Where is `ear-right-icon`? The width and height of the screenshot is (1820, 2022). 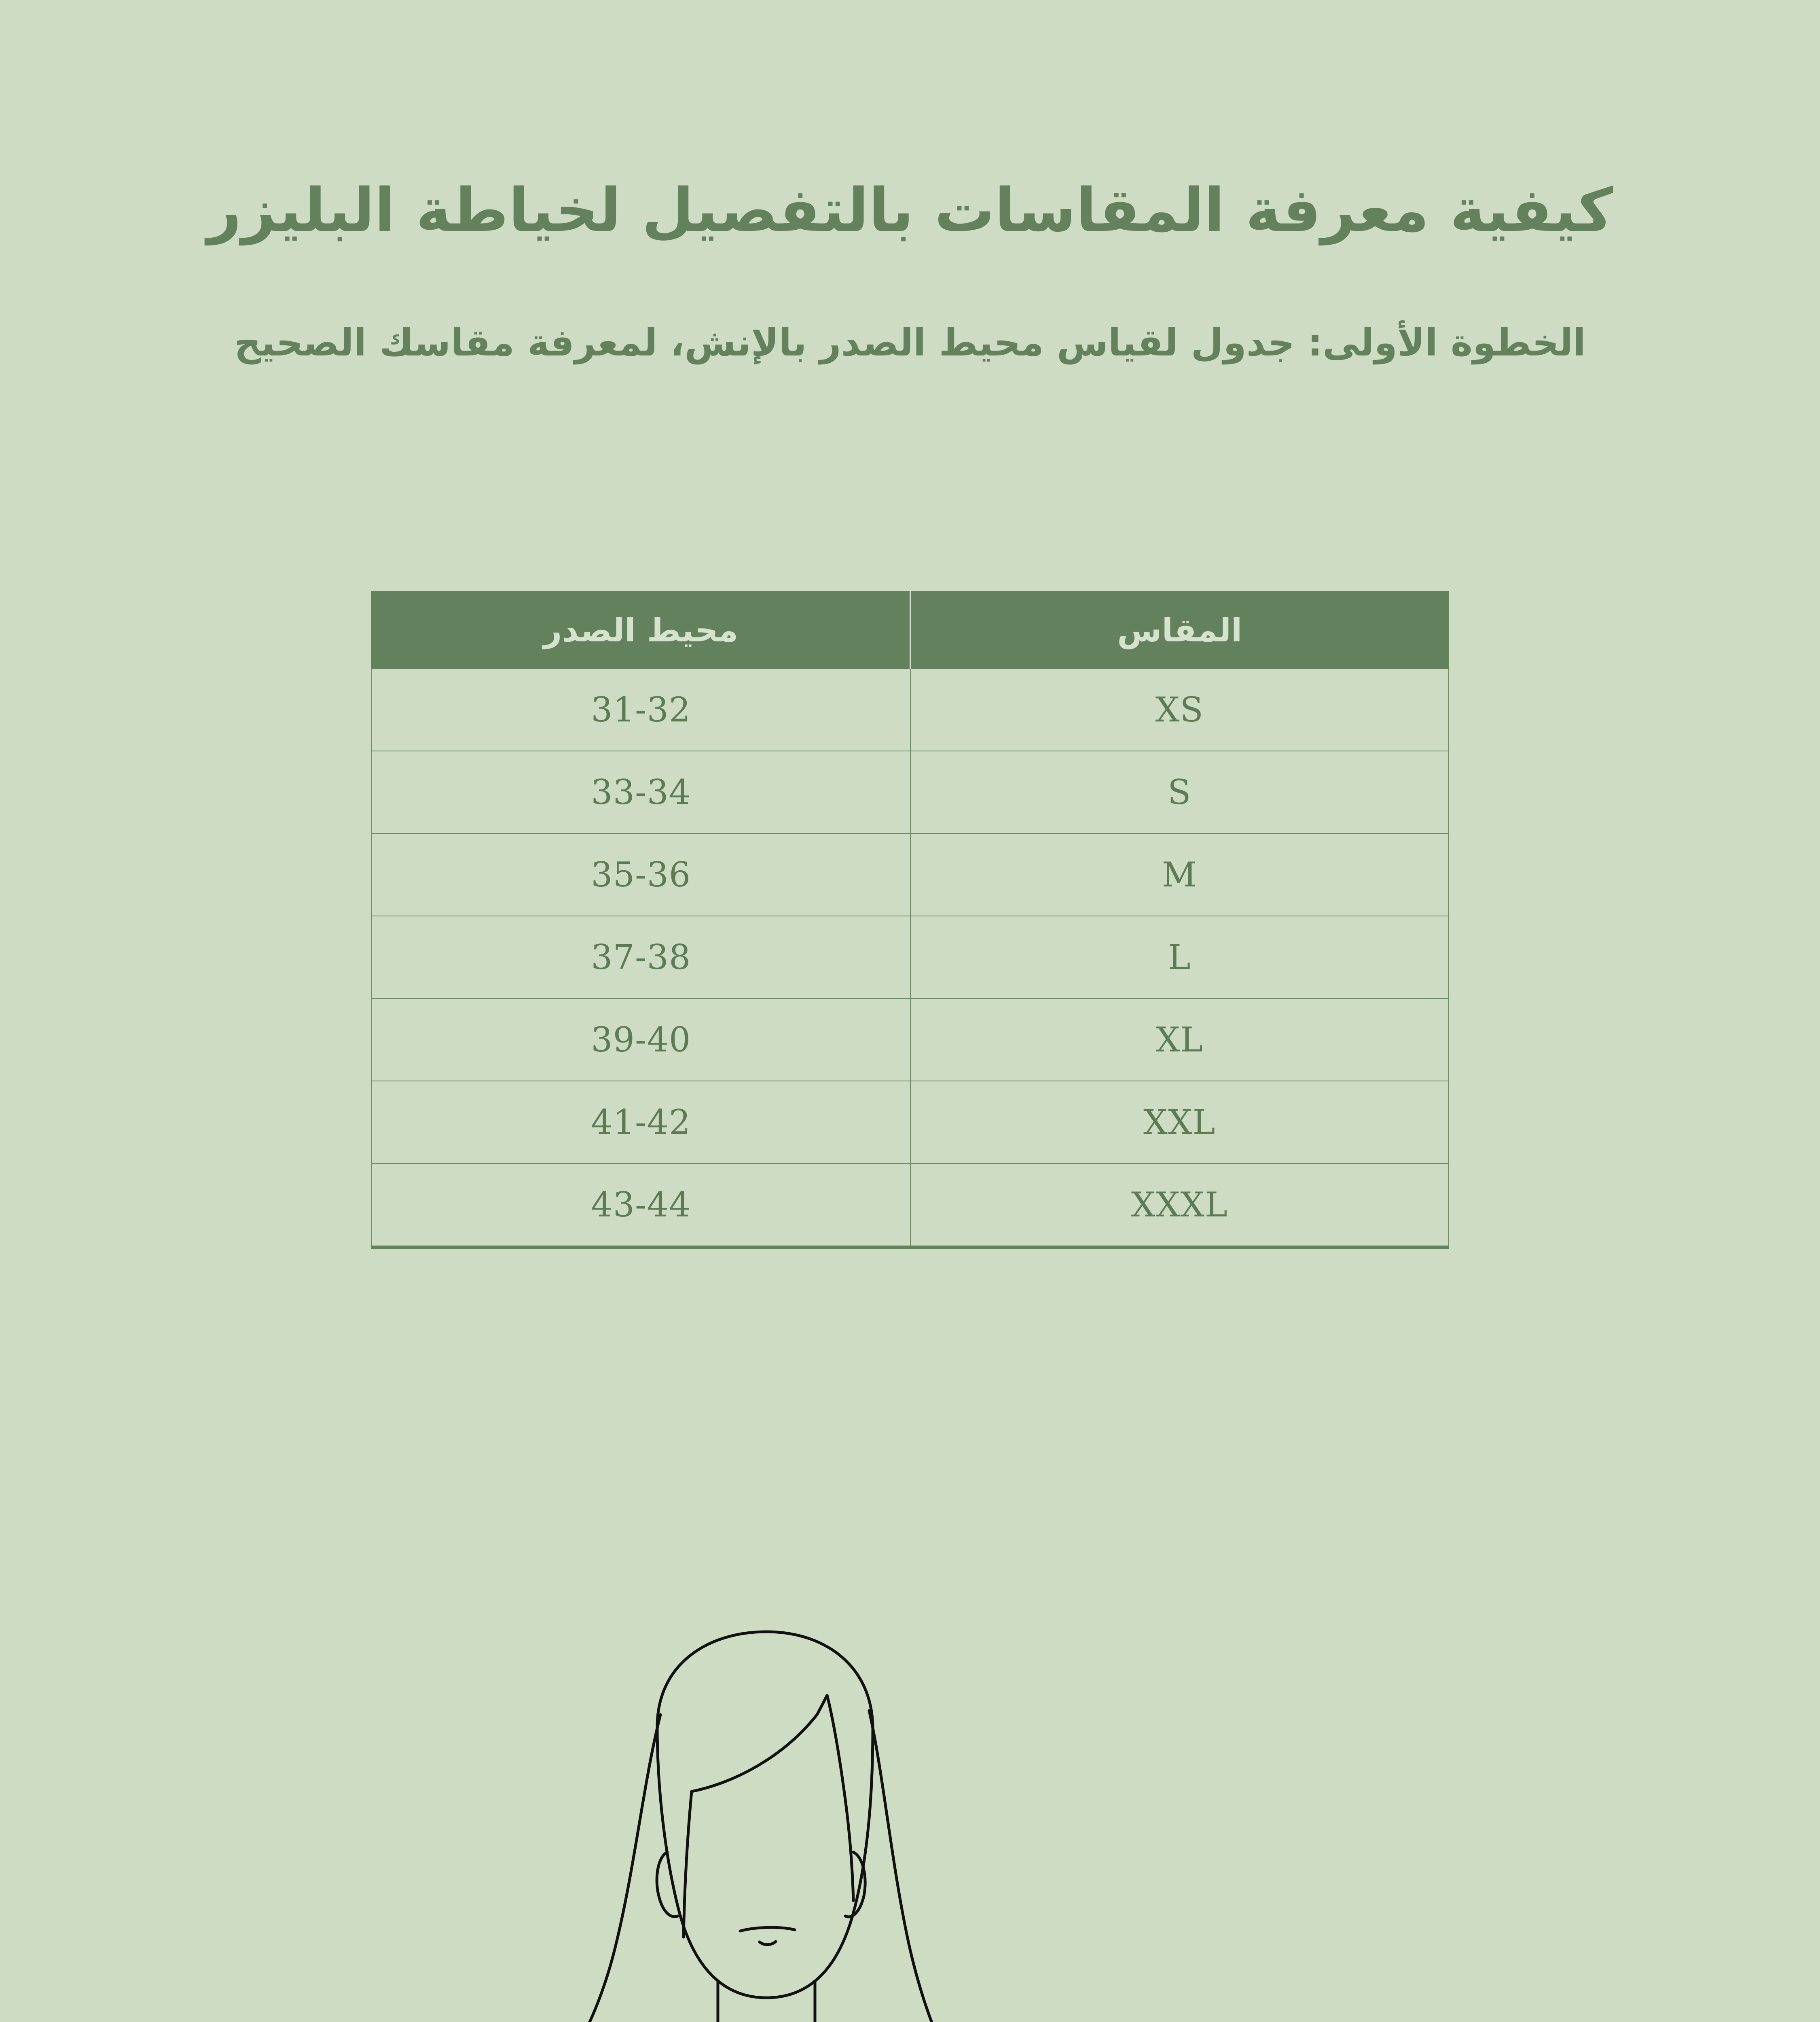 ear-right-icon is located at coordinates (855, 1884).